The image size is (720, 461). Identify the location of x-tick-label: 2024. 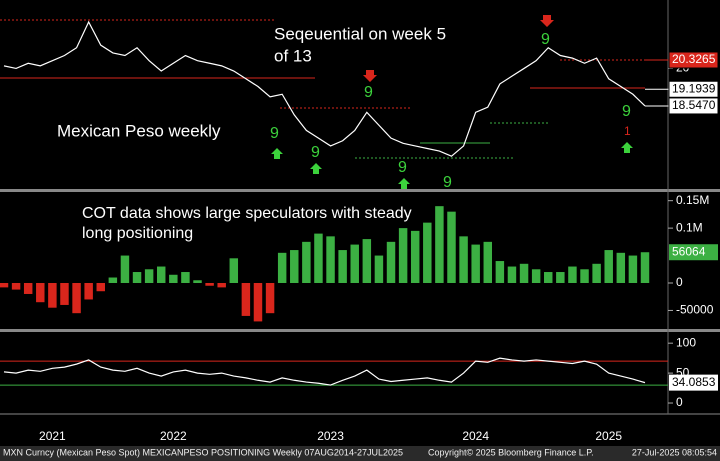
(475, 436).